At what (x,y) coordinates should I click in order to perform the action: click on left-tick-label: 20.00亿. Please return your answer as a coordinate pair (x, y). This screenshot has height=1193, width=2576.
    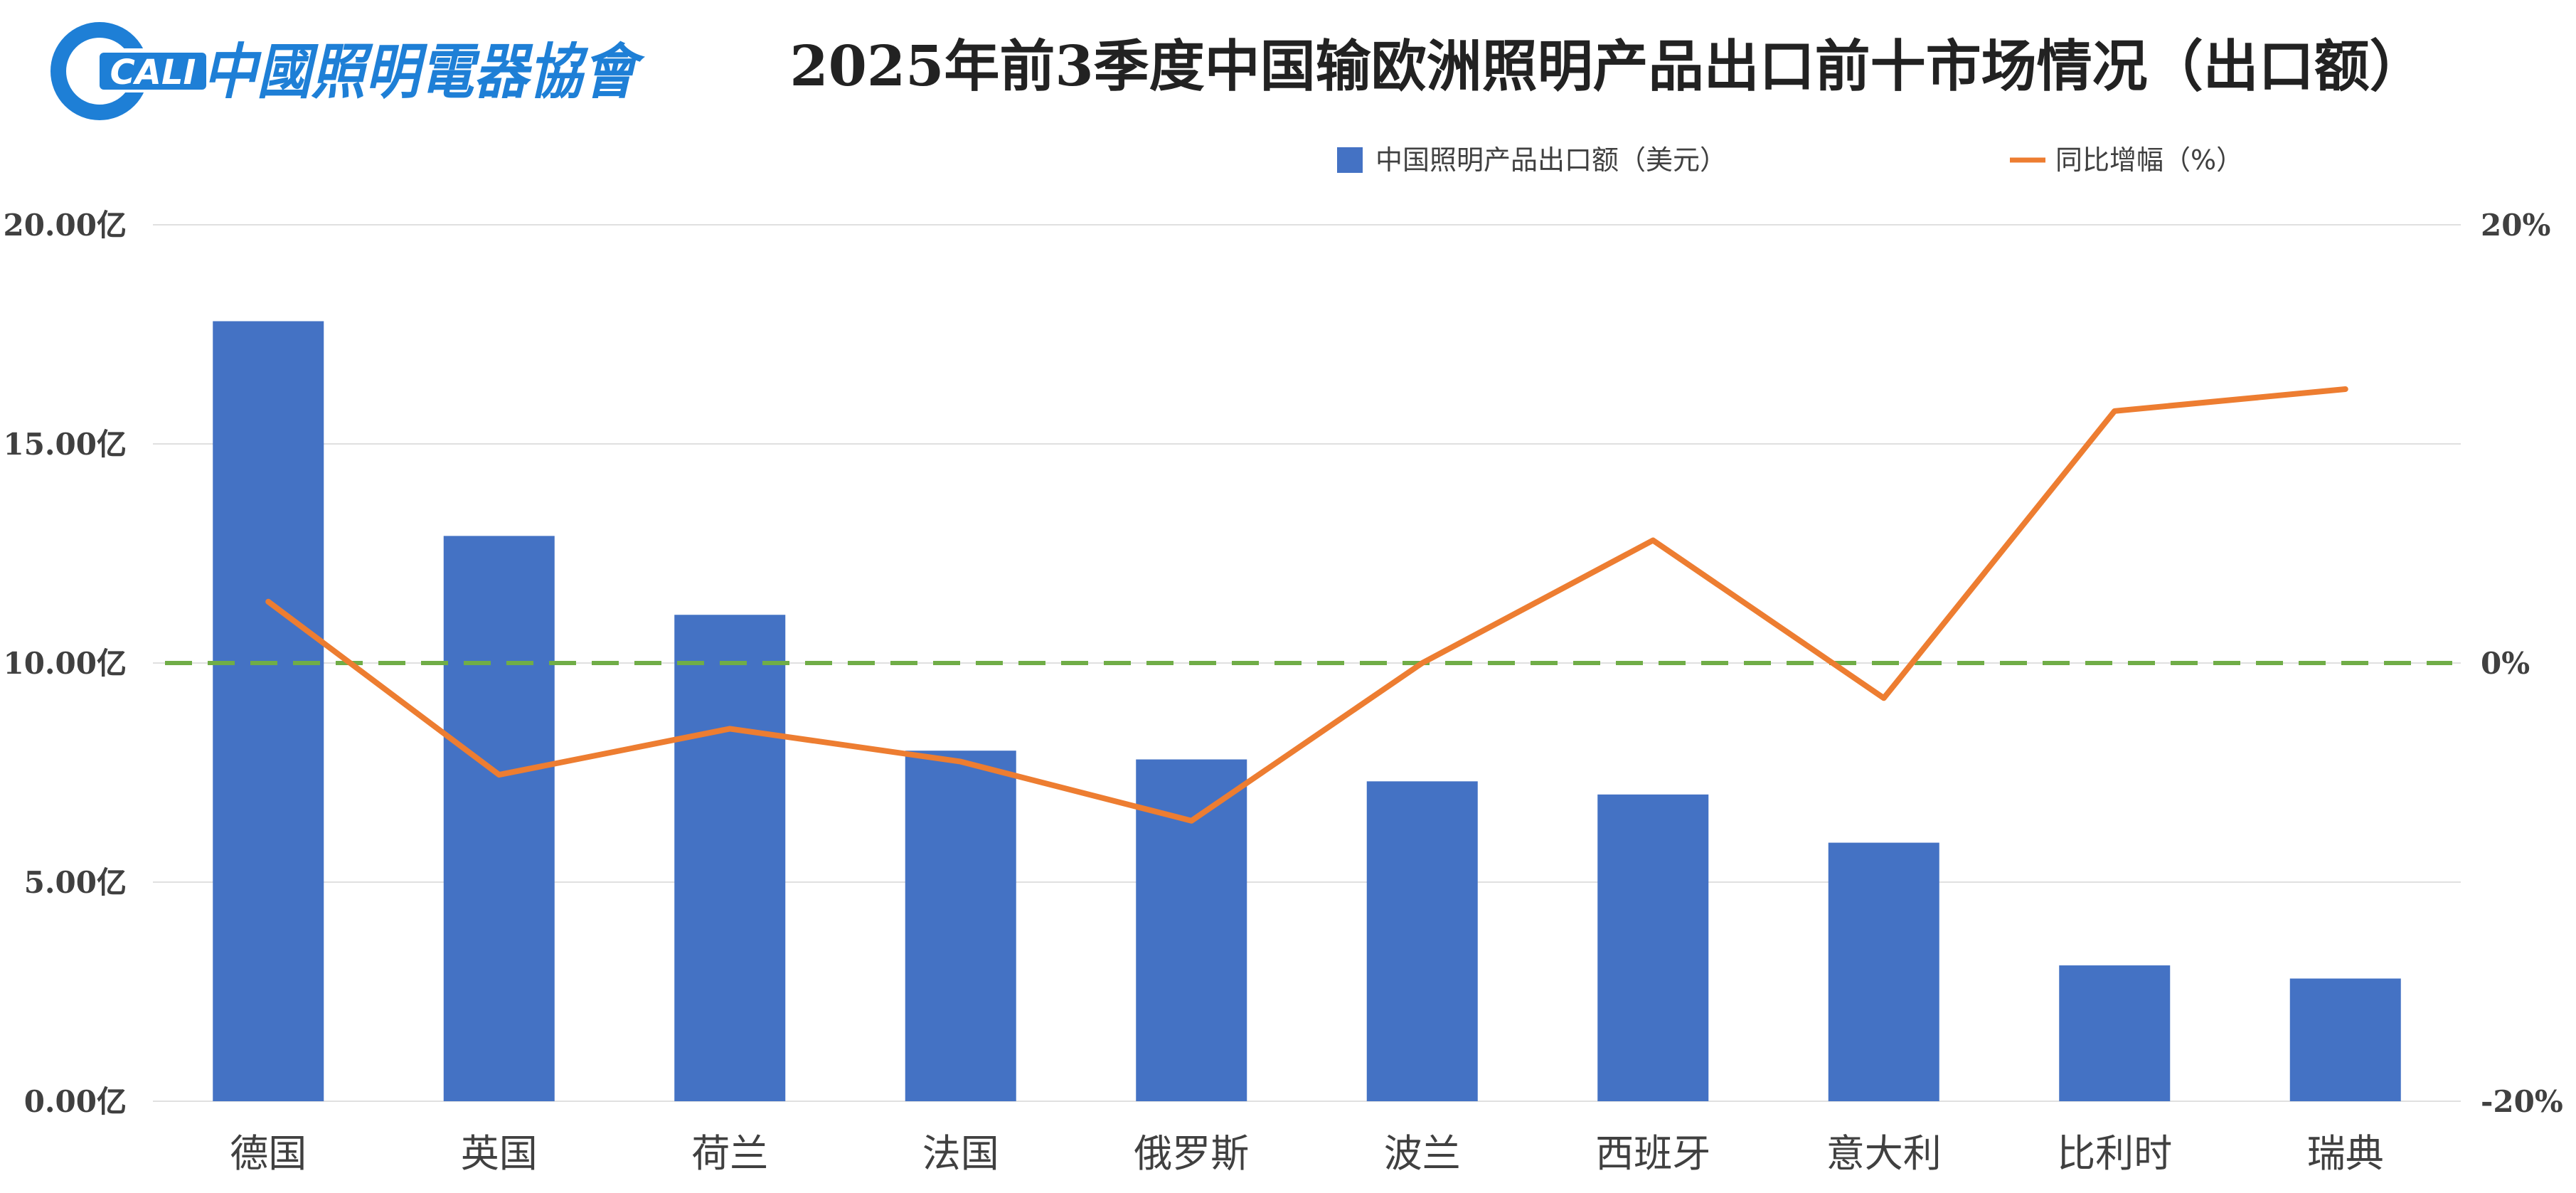
    Looking at the image, I should click on (65, 226).